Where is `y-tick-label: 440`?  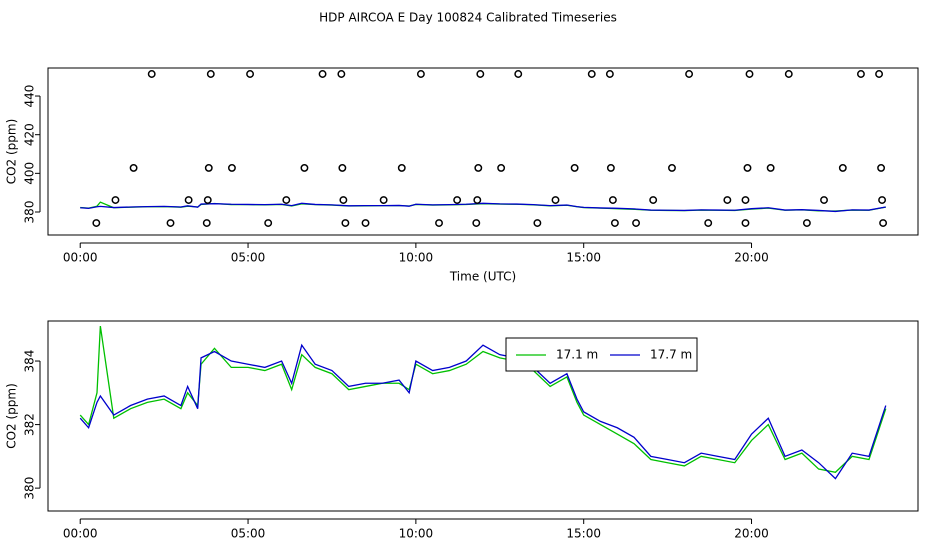
y-tick-label: 440 is located at coordinates (30, 96).